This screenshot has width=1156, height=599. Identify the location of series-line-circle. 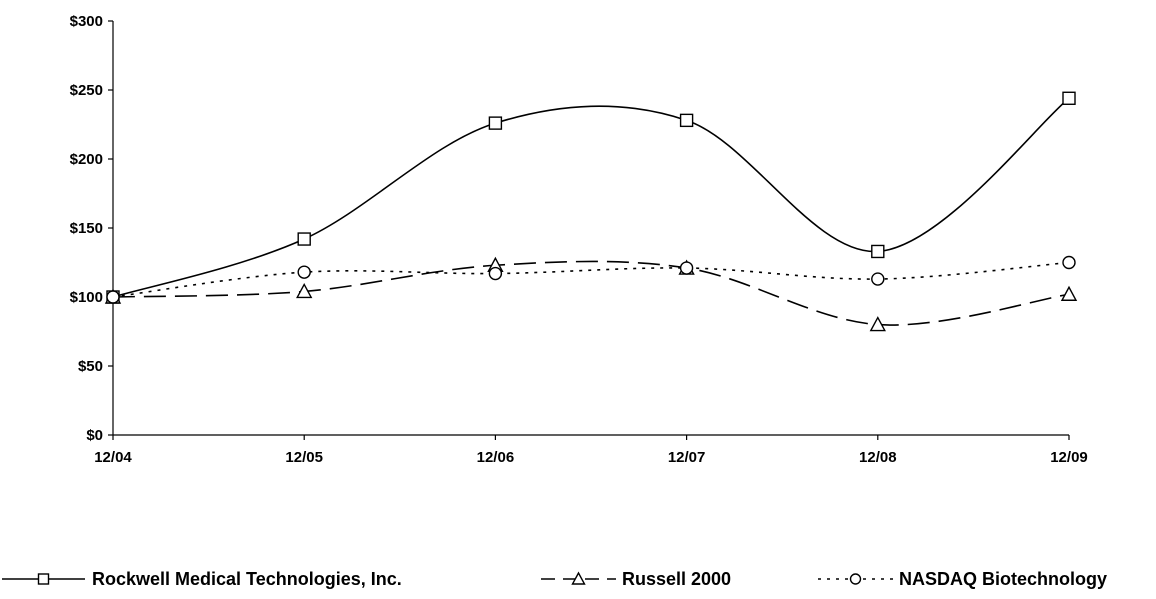
(591, 279).